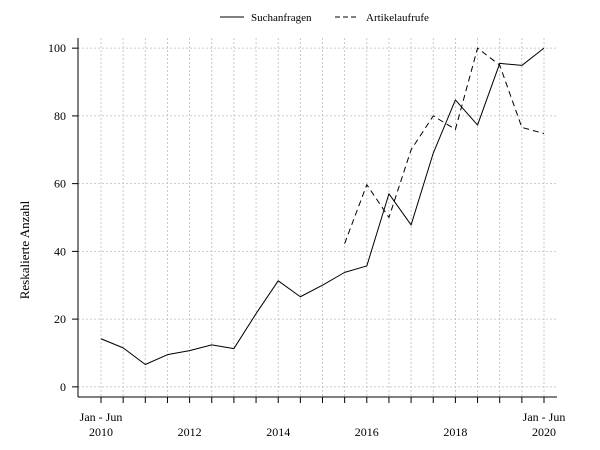  Describe the element at coordinates (57, 48) in the screenshot. I see `y-tick-label: 100` at that location.